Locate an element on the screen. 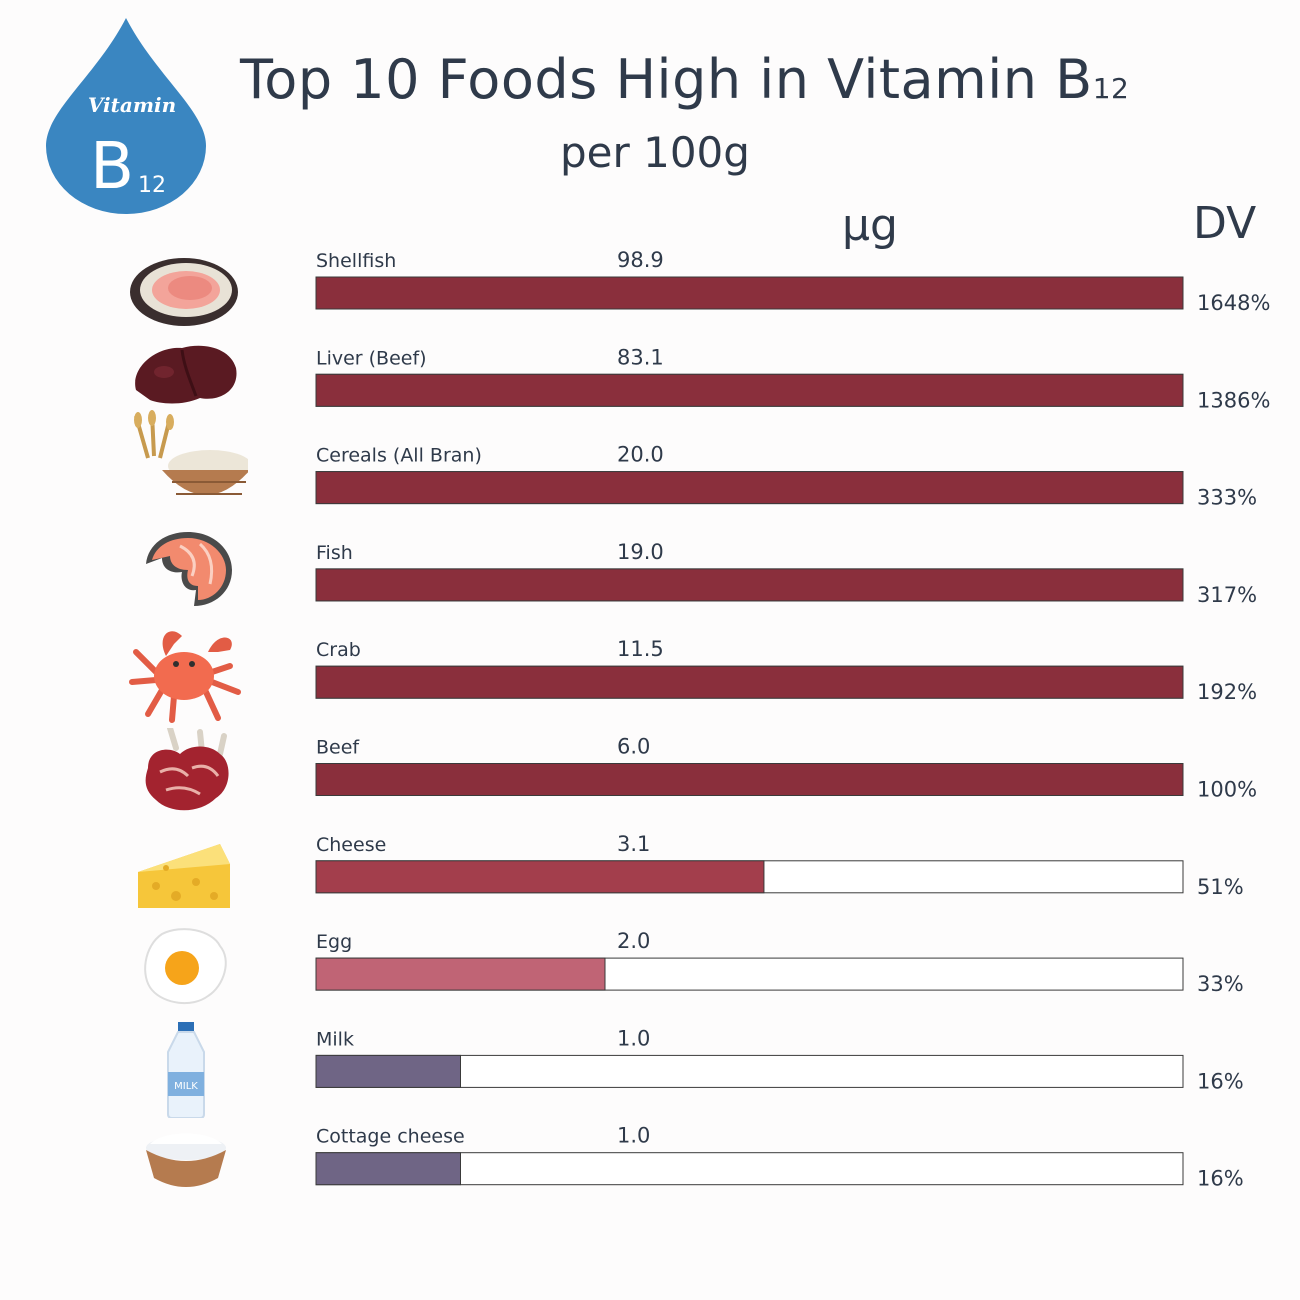 Image resolution: width=1300 pixels, height=1300 pixels. milk-label: MILK is located at coordinates (186, 1086).